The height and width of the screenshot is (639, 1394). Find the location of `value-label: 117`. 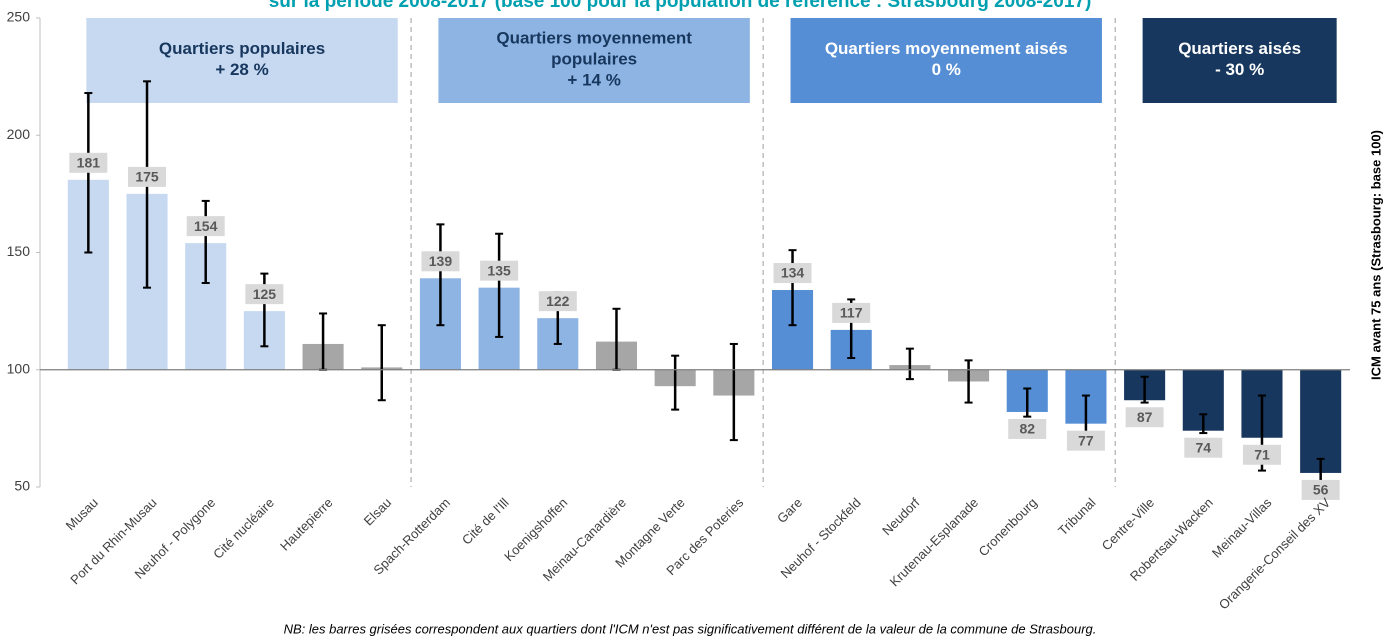

value-label: 117 is located at coordinates (851, 313).